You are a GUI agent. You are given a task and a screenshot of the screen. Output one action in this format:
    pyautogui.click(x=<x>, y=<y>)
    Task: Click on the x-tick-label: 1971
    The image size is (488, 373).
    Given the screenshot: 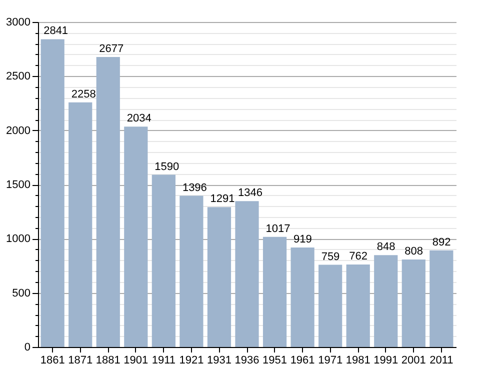 What is the action you would take?
    pyautogui.click(x=330, y=360)
    